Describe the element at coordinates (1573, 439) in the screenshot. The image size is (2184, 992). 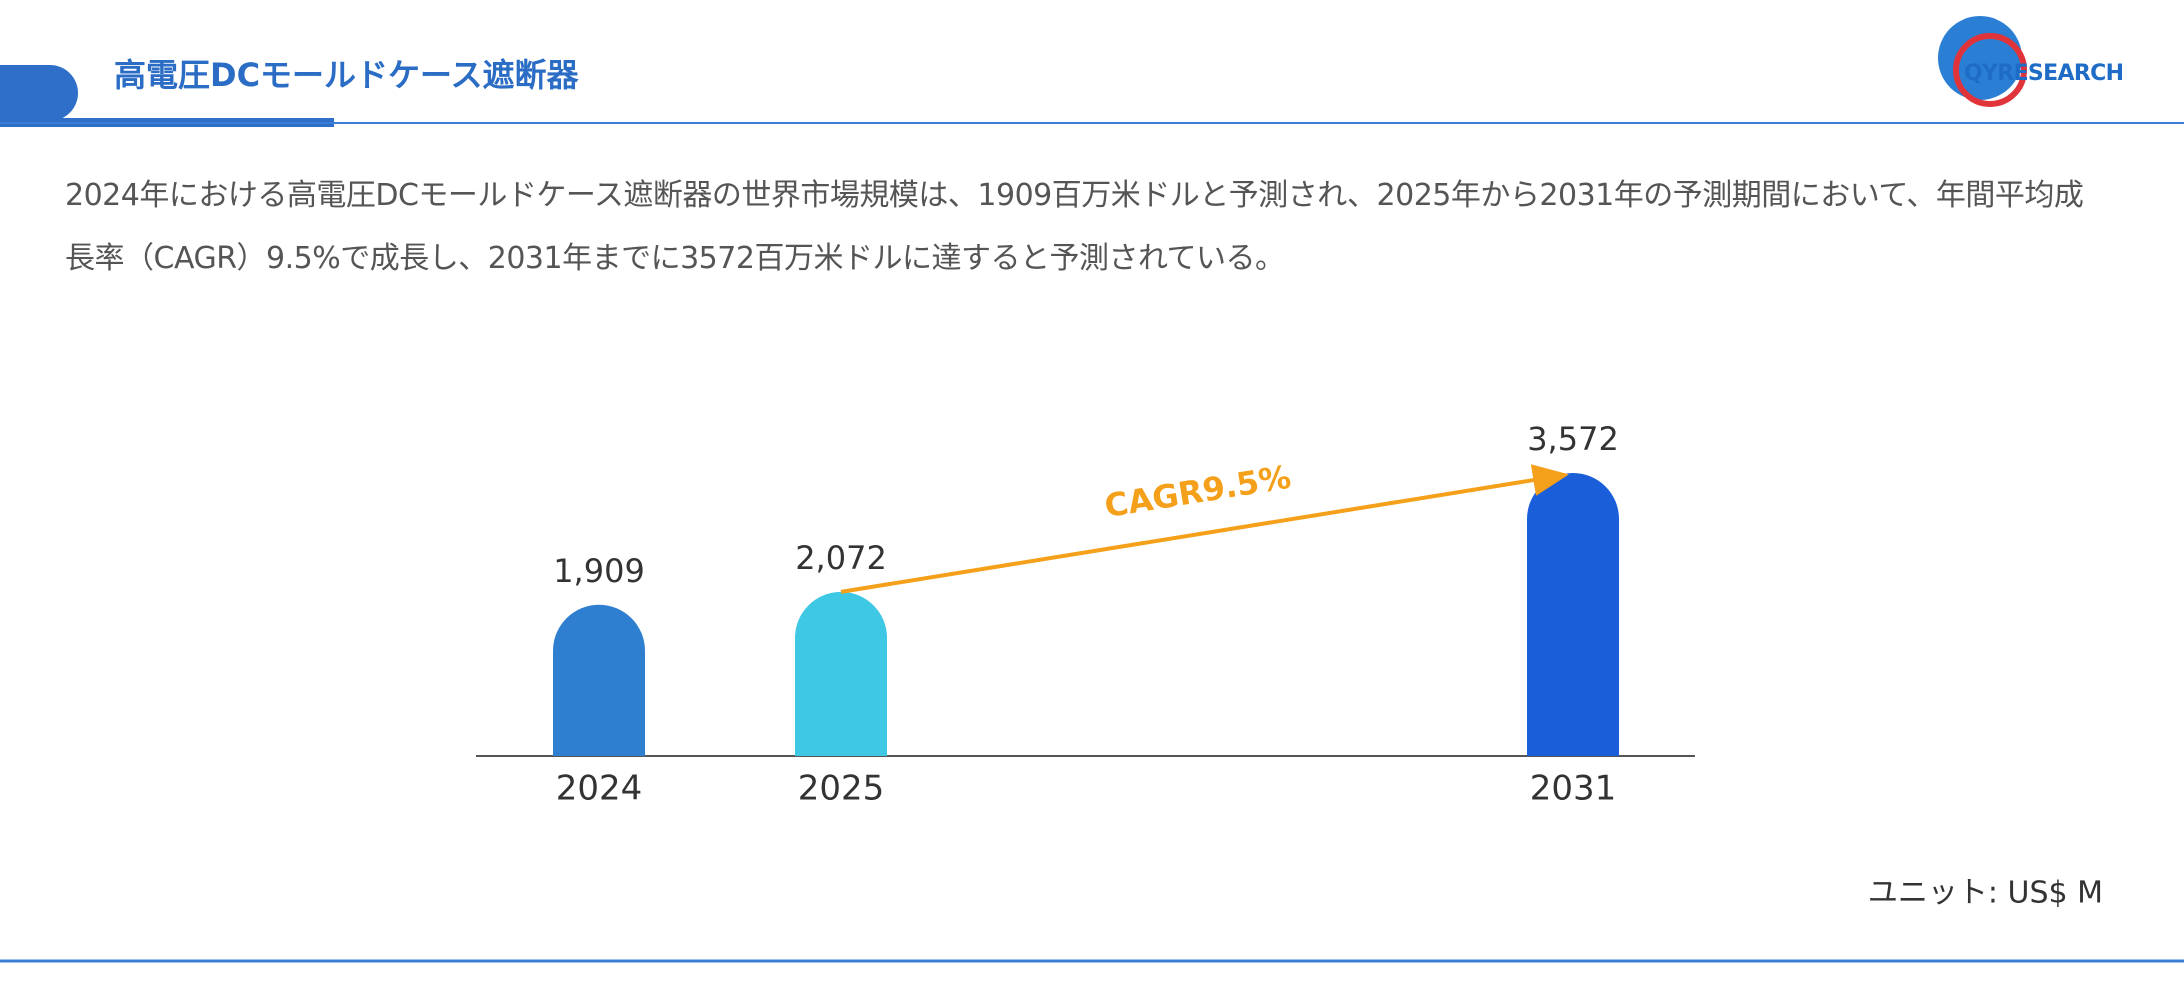
I see `value-label: 3,572` at that location.